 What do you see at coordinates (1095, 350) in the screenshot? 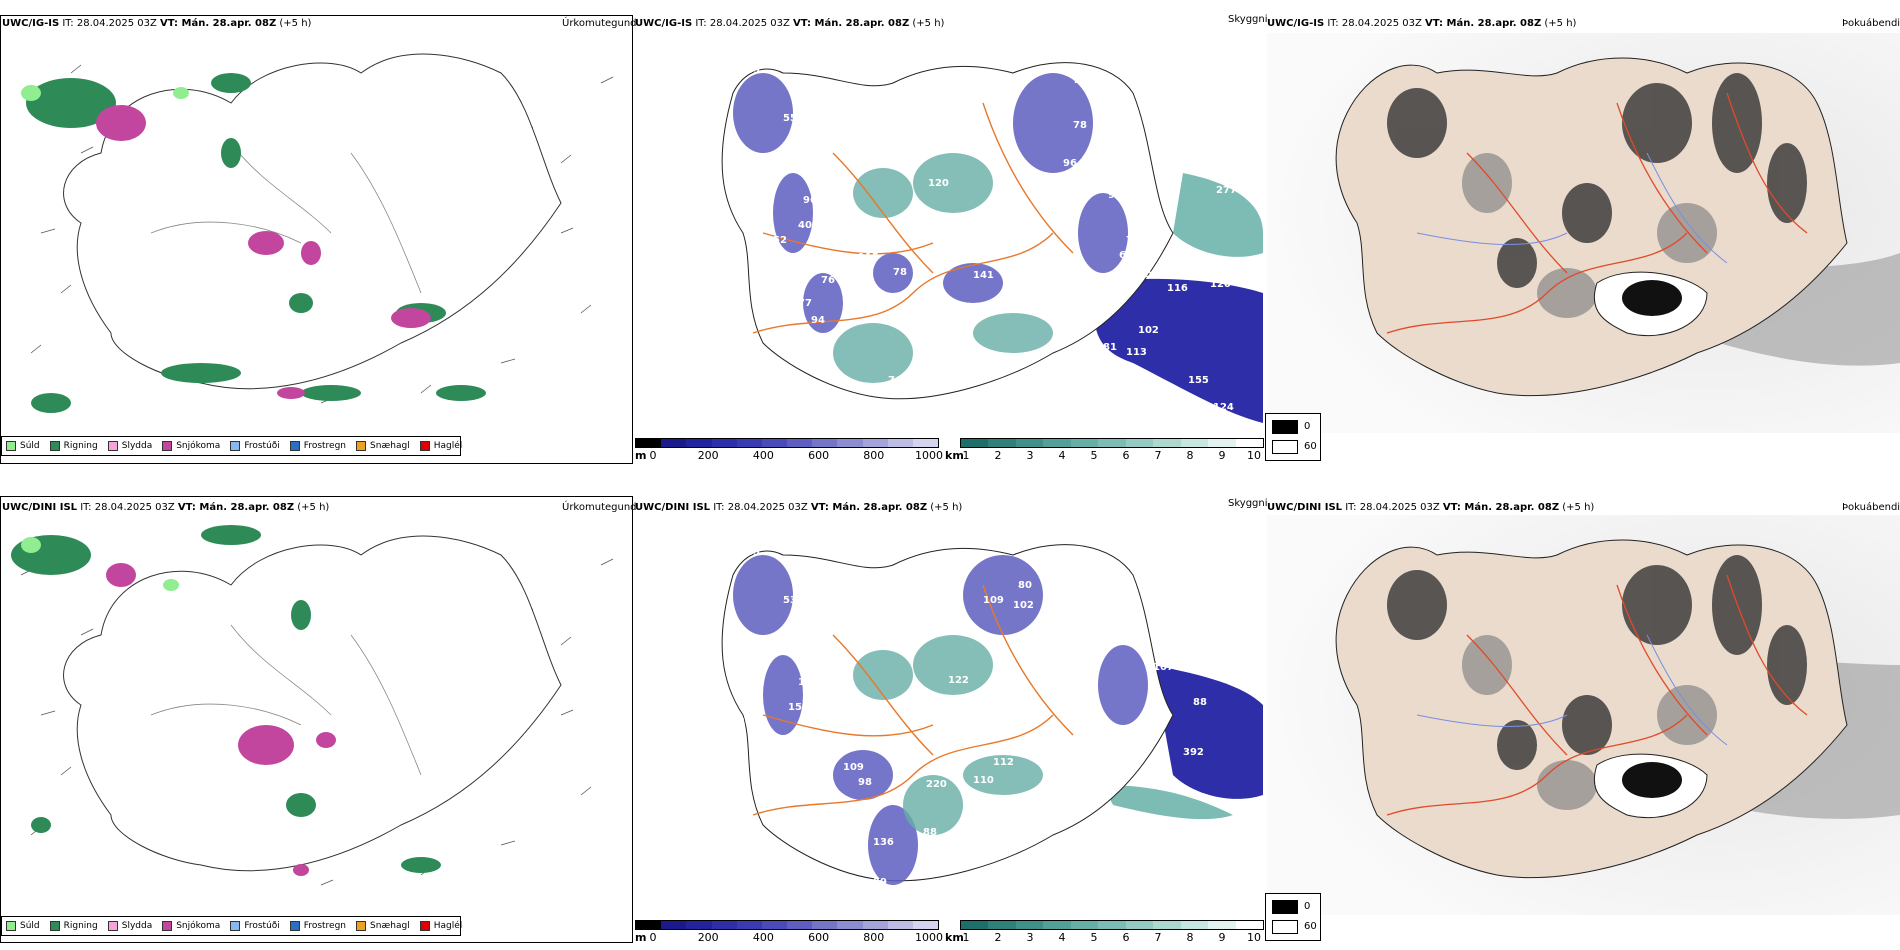
I see `cloud-base-label: 79` at bounding box center [1095, 350].